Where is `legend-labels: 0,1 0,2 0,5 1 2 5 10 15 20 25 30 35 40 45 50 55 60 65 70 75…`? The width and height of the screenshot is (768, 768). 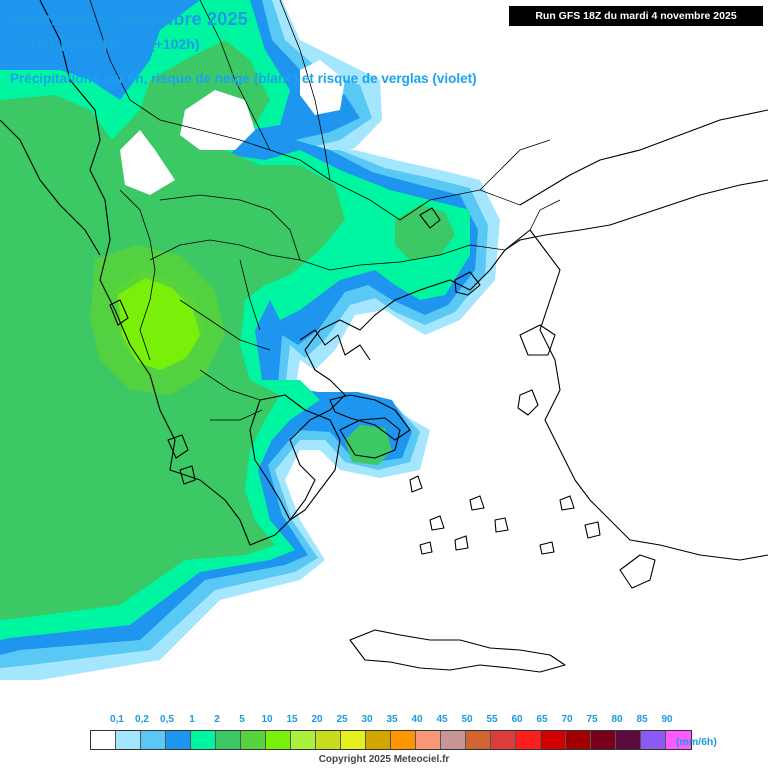
legend-labels: 0,1 0,2 0,5 1 2 5 10 15 20 25 30 35 40 45 50 55 60 65 70 75… is located at coordinates (390, 721).